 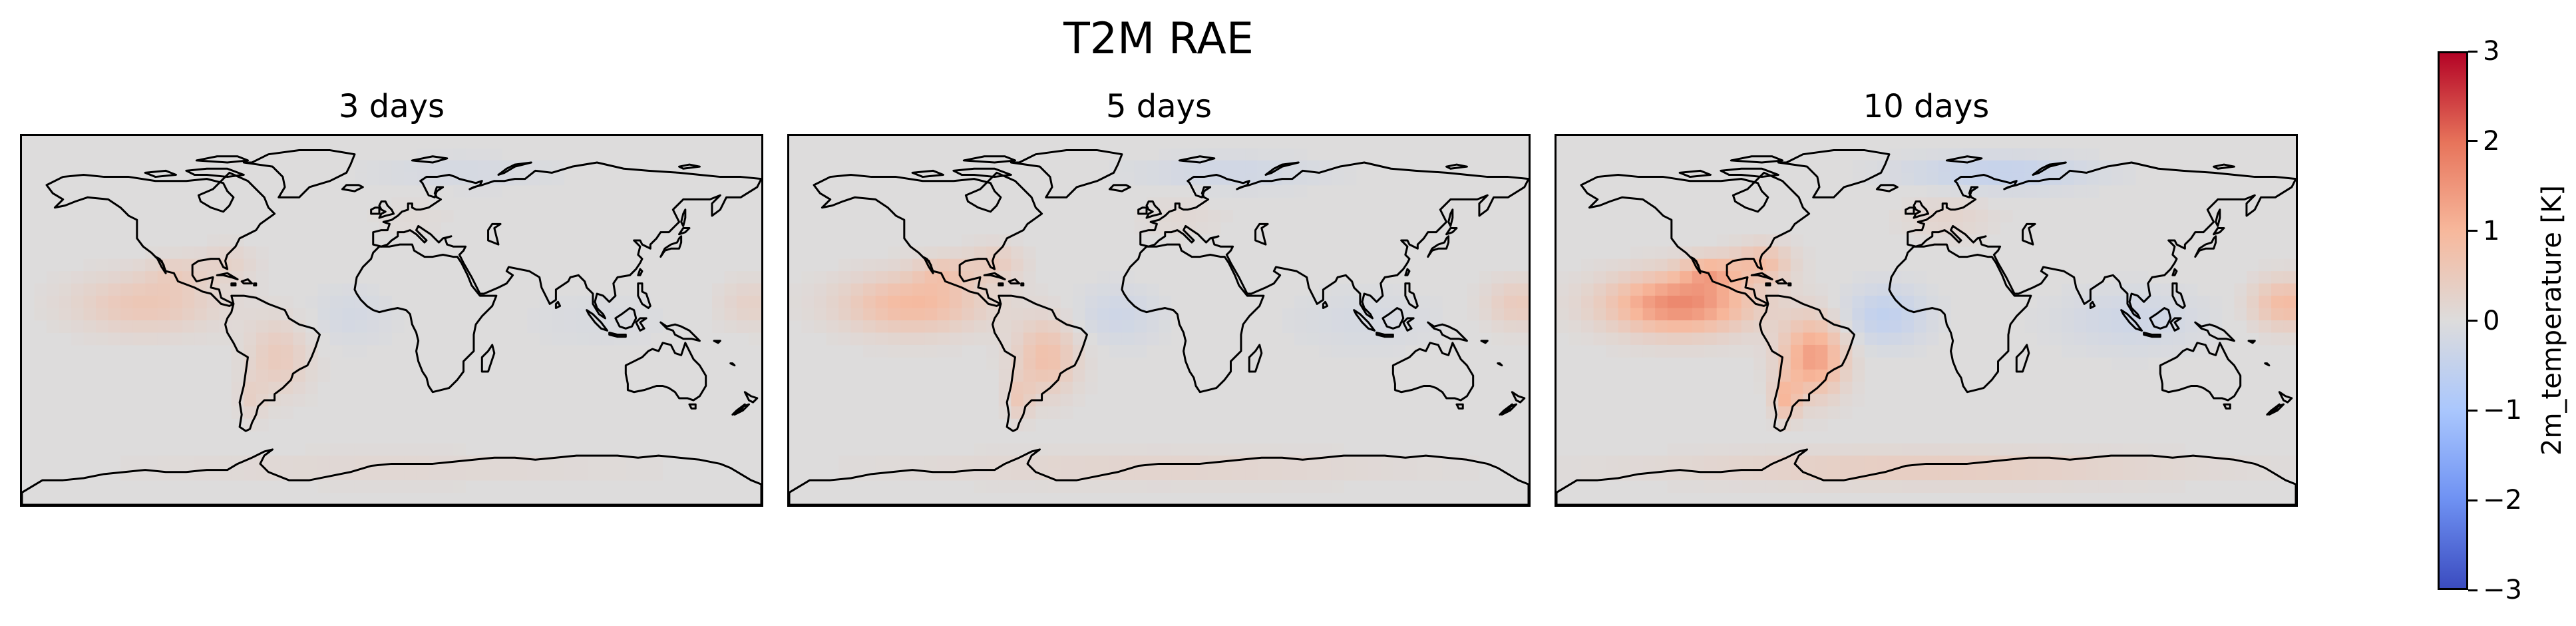 What do you see at coordinates (2502, 500) in the screenshot?
I see `colorbar-tick-label: −2` at bounding box center [2502, 500].